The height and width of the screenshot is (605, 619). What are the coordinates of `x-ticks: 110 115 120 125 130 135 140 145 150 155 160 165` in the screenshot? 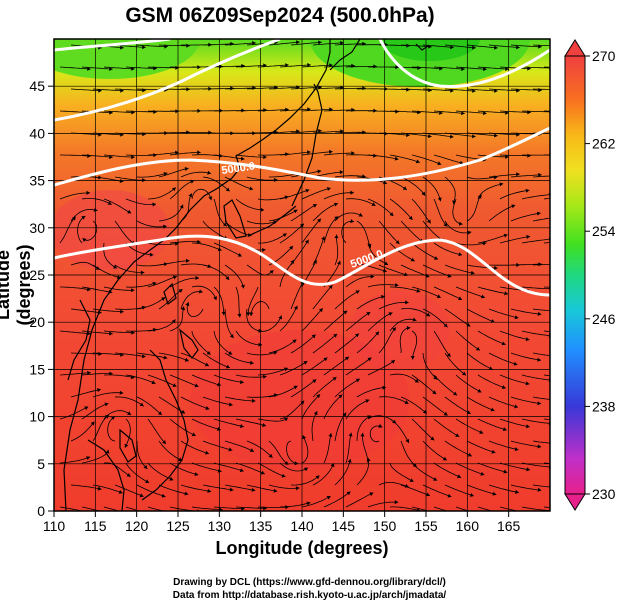 It's located at (282, 522).